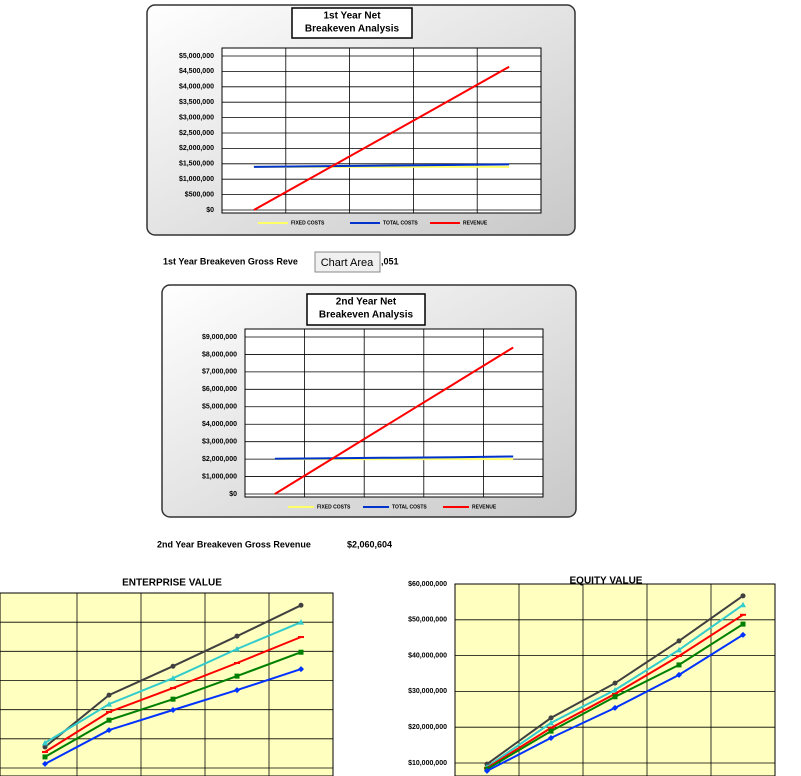 The height and width of the screenshot is (776, 801). What do you see at coordinates (196, 102) in the screenshot?
I see `y-tick-label: $3,500,000` at bounding box center [196, 102].